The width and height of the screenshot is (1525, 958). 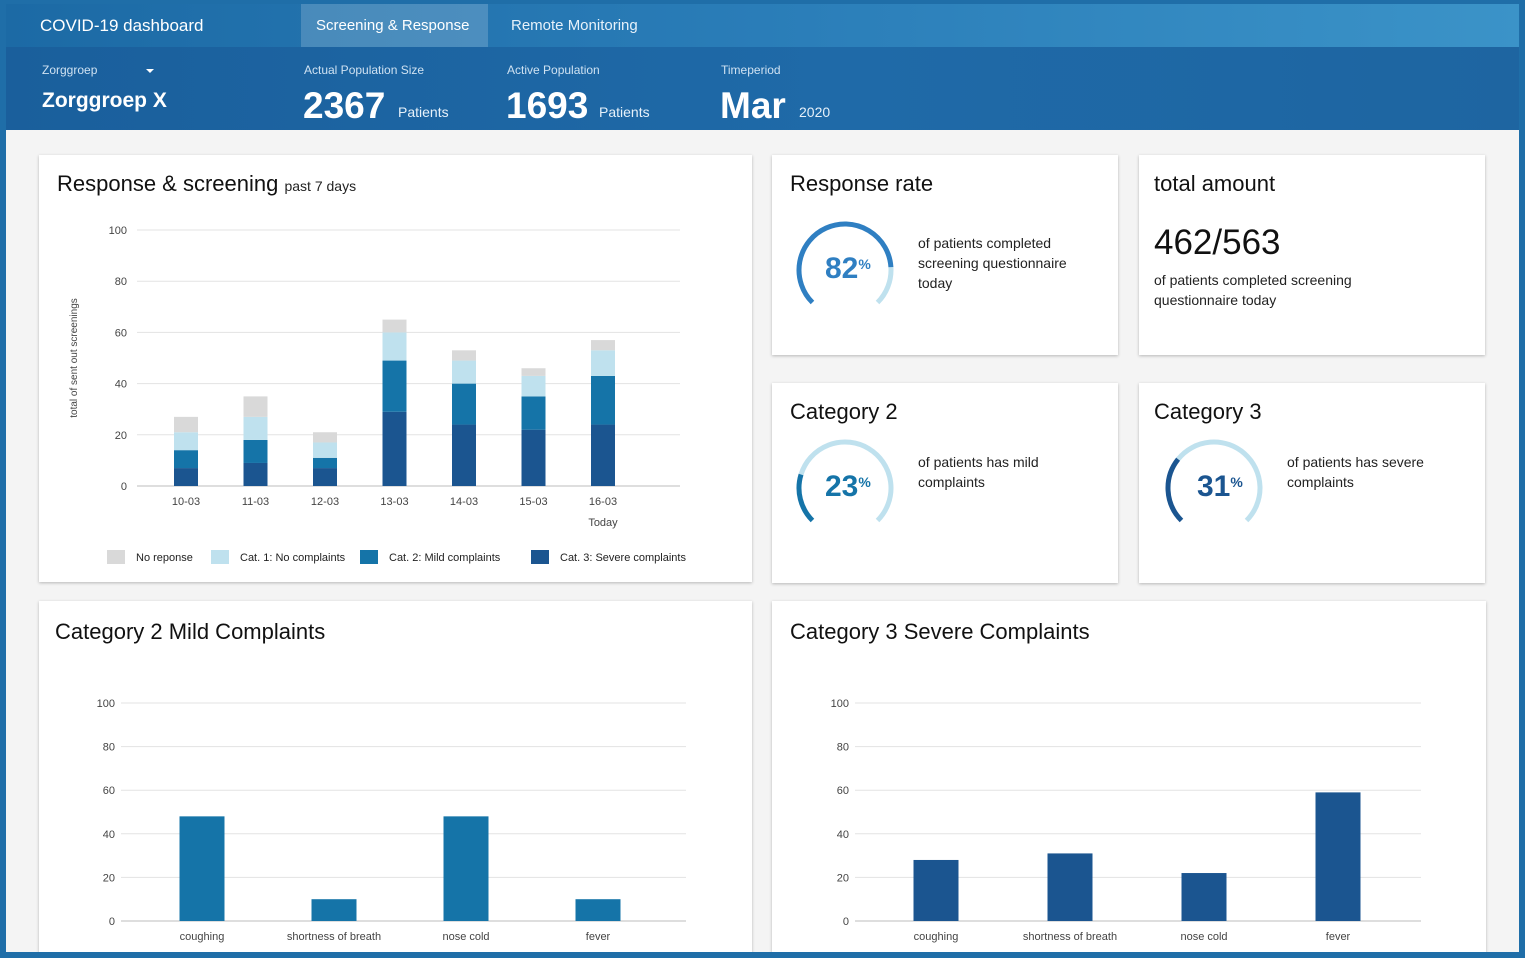 What do you see at coordinates (325, 502) in the screenshot?
I see `x-tick-label: 12-03` at bounding box center [325, 502].